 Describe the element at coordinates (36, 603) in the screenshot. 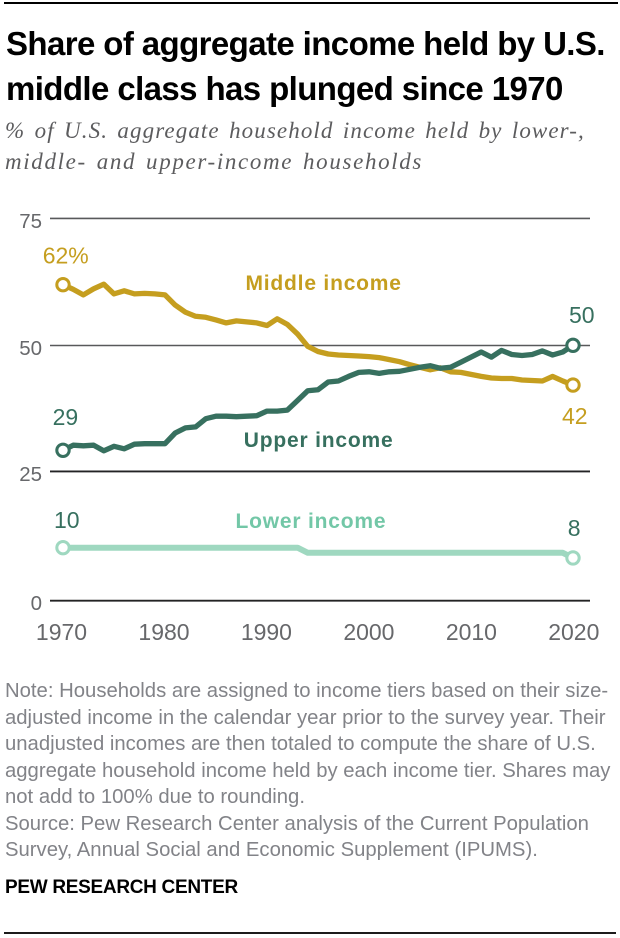

I see `svg-text: 0` at that location.